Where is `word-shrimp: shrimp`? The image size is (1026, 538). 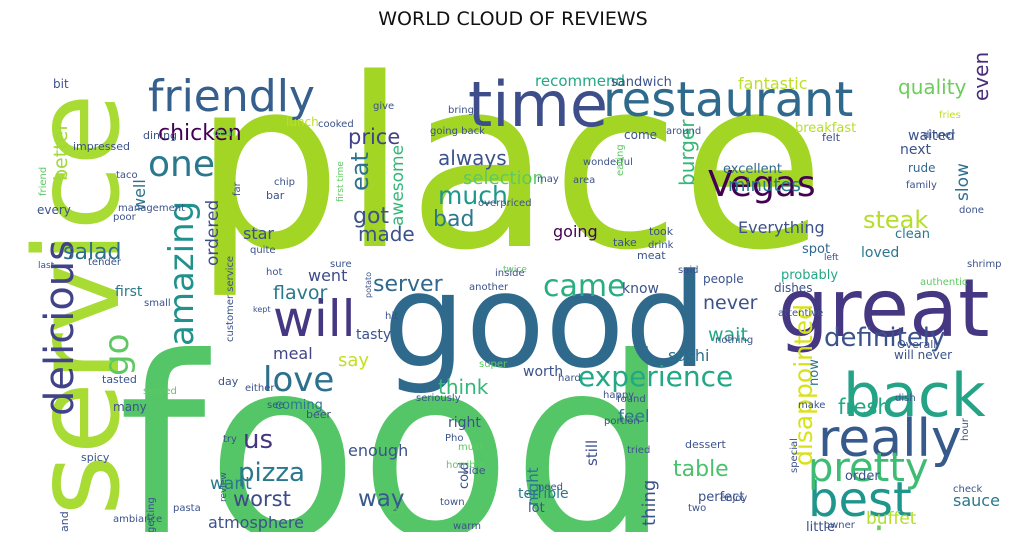 word-shrimp: shrimp is located at coordinates (984, 264).